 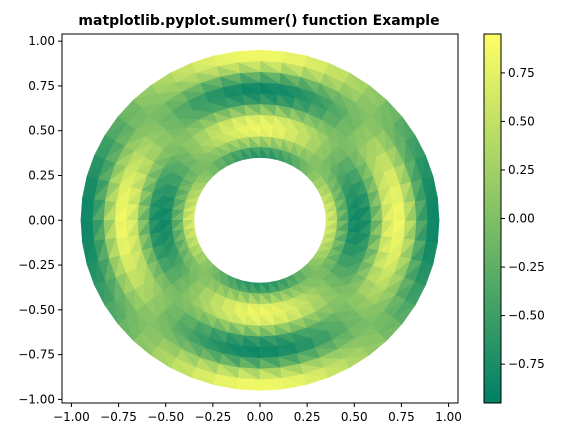 What do you see at coordinates (521, 73) in the screenshot?
I see `colorbar-tick-label-0: 0.75` at bounding box center [521, 73].